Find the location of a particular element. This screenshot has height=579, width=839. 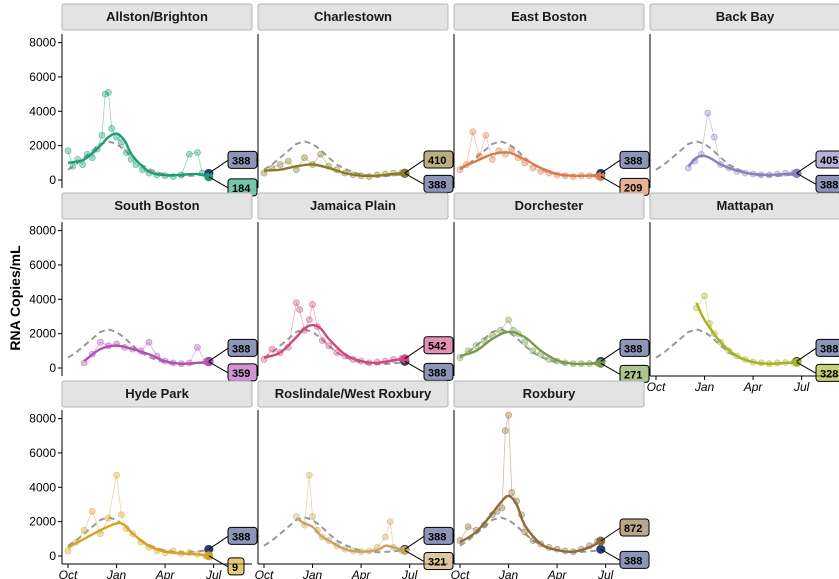

x-tick-label: Oct is located at coordinates (68, 573).